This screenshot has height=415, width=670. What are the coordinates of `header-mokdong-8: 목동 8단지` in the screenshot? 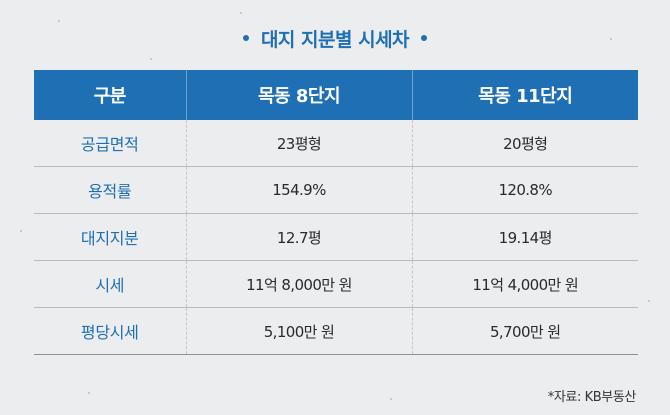 It's located at (298, 95).